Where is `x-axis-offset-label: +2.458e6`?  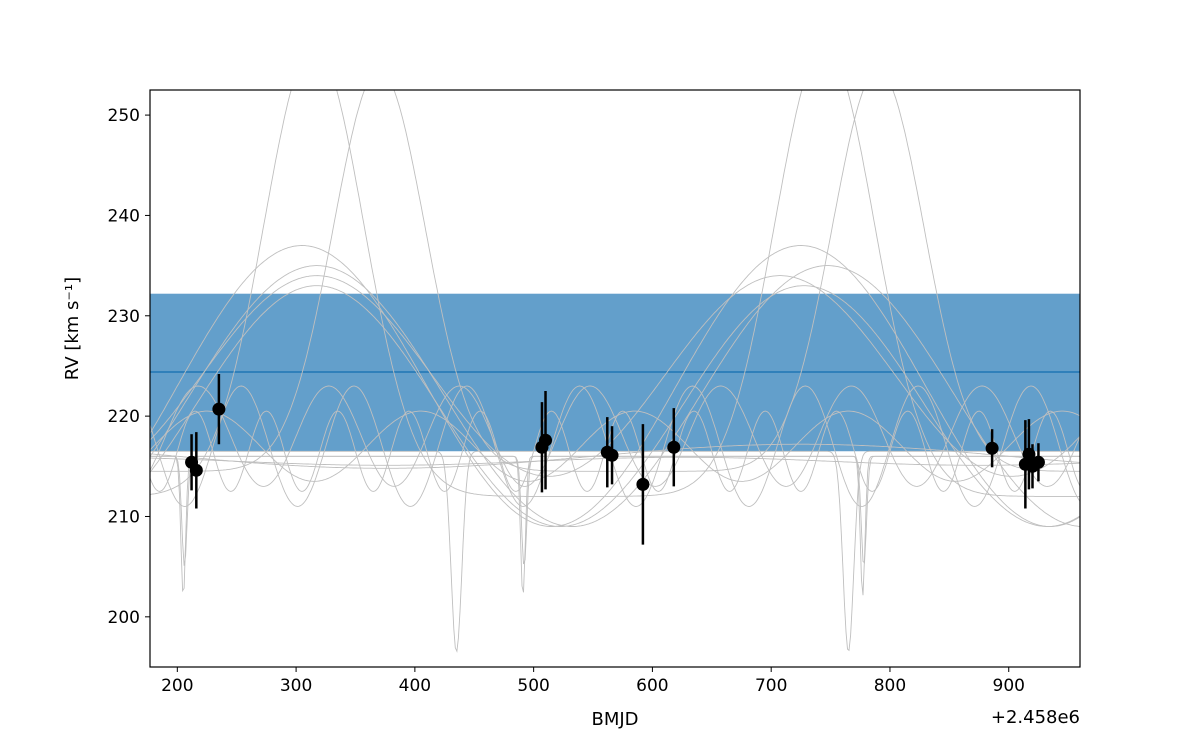 x-axis-offset-label: +2.458e6 is located at coordinates (1035, 717).